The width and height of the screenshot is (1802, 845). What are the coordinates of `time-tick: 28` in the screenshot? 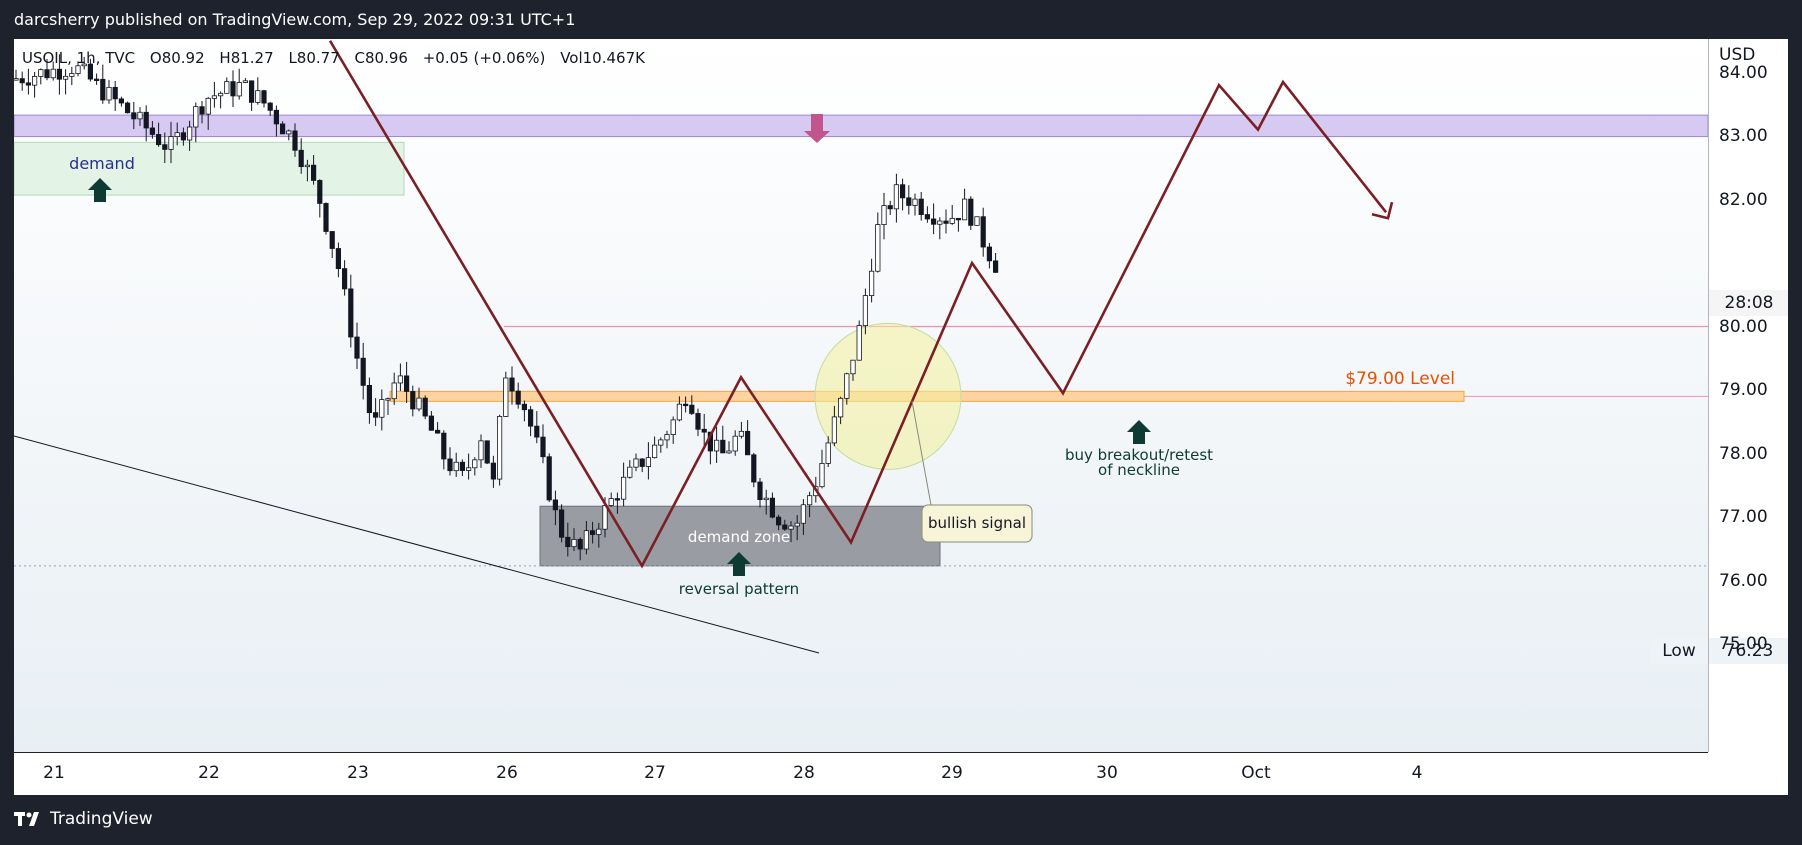 It's located at (804, 773).